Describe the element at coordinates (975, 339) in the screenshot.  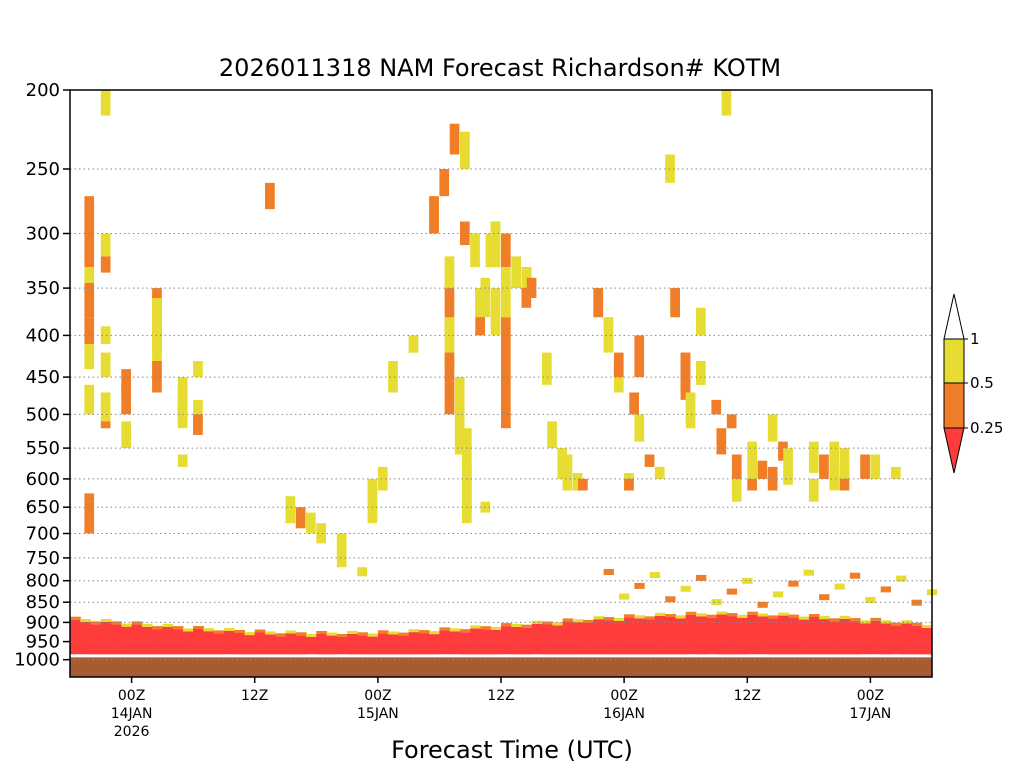
I see `legend-label: 1` at that location.